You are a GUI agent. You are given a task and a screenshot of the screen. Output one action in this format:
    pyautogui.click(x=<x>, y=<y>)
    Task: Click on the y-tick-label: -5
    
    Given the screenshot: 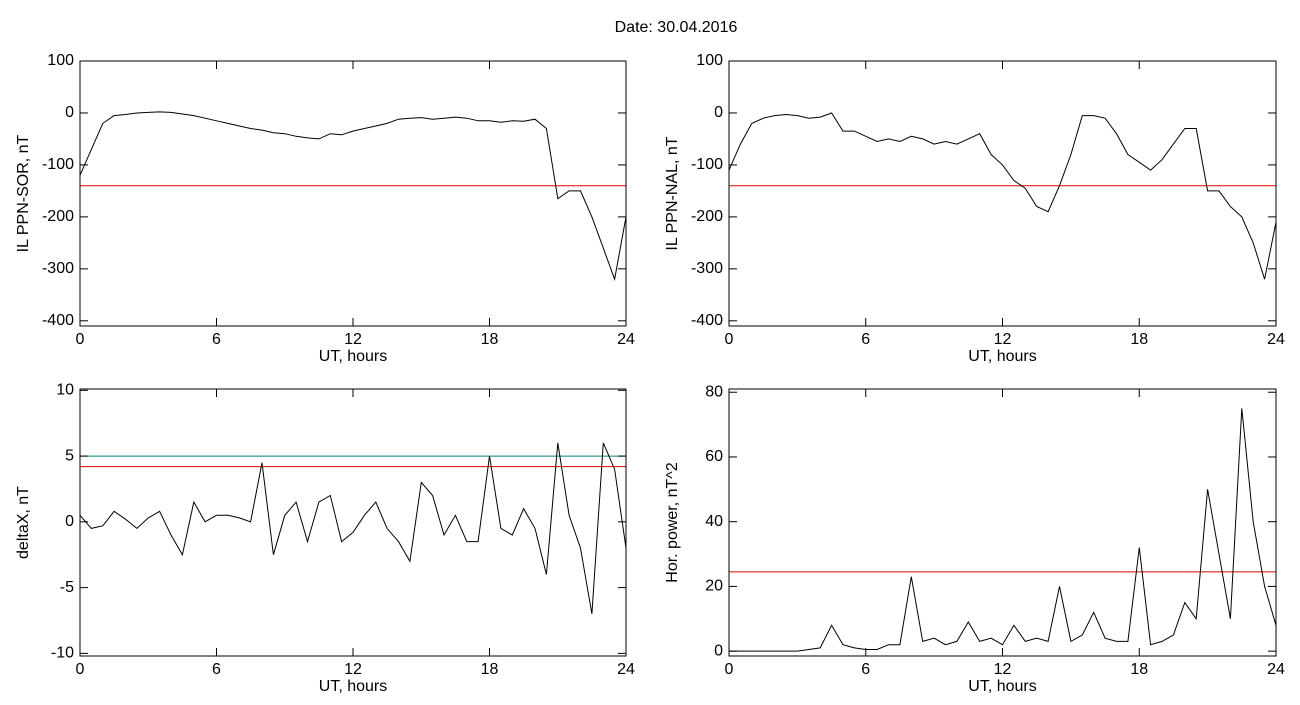 What is the action you would take?
    pyautogui.click(x=67, y=587)
    